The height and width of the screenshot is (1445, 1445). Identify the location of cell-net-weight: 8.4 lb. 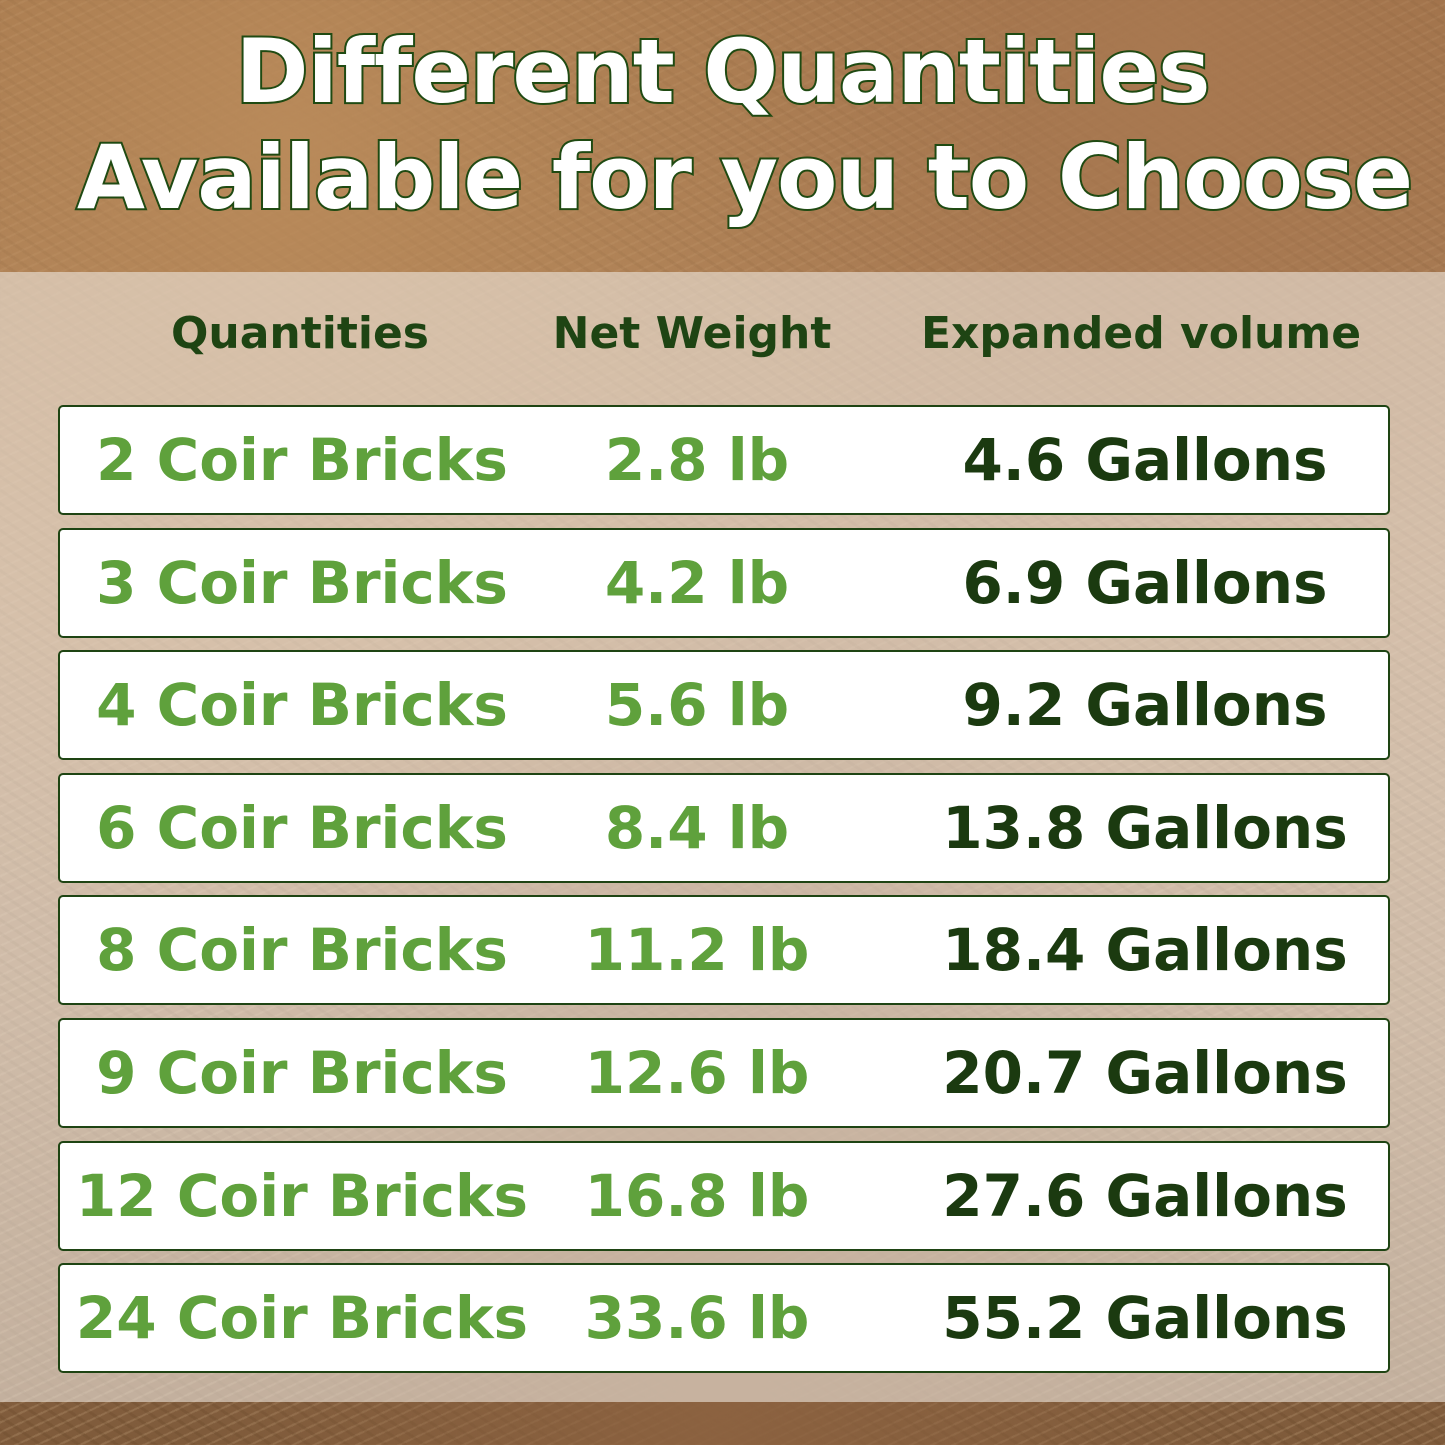
(697, 827).